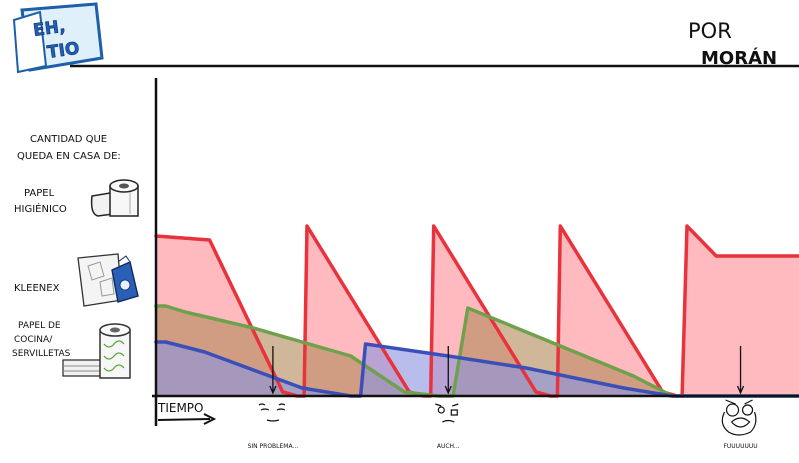 Image resolution: width=799 pixels, height=463 pixels. Describe the element at coordinates (96, 351) in the screenshot. I see `kitchen-roll-icon` at that location.